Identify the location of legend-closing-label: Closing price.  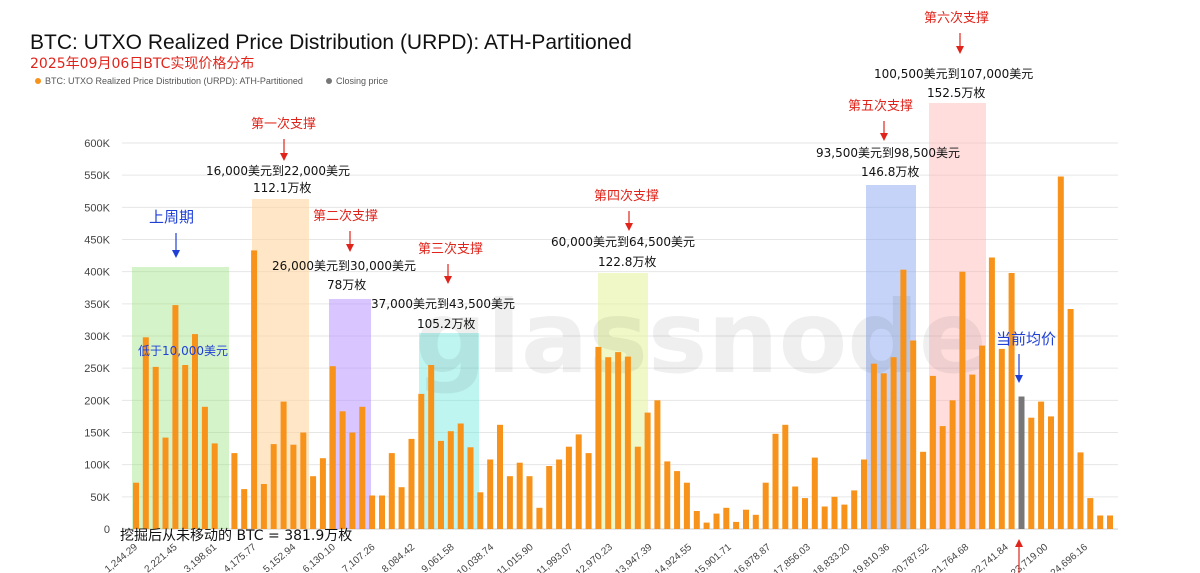
(362, 81).